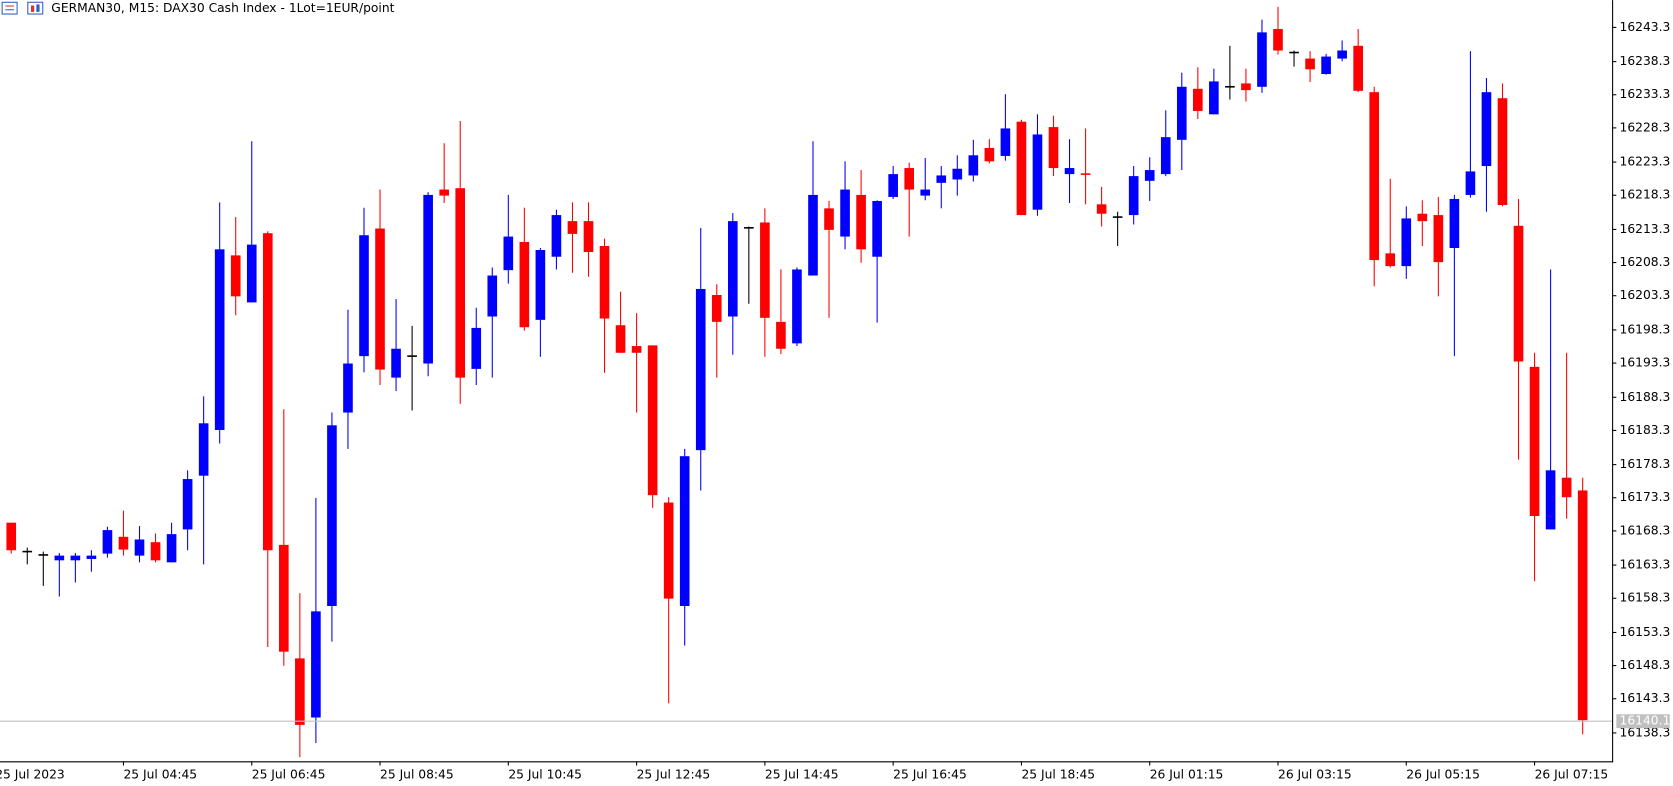 This screenshot has width=1673, height=786. What do you see at coordinates (802, 775) in the screenshot?
I see `x-tick-label: 25 Jul 14:45` at bounding box center [802, 775].